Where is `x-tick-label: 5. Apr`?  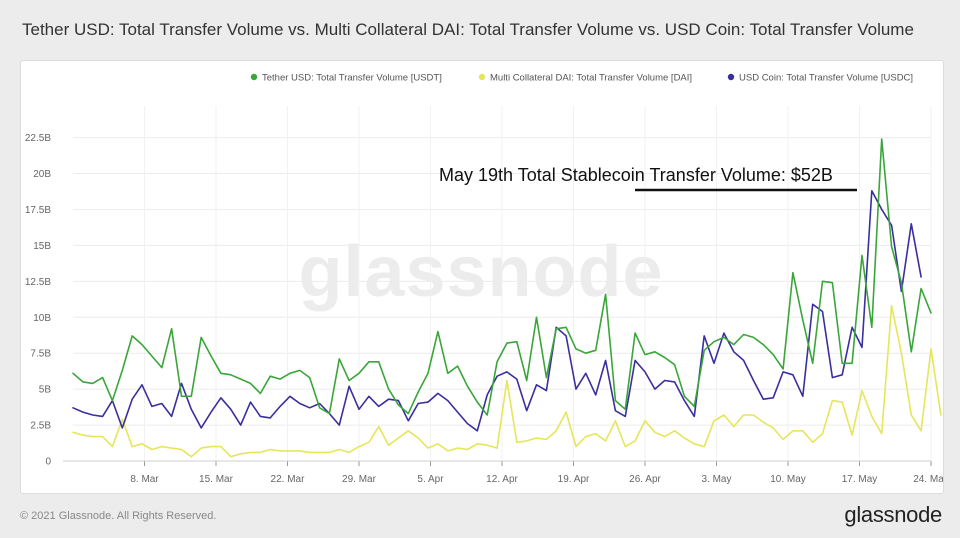
x-tick-label: 5. Apr is located at coordinates (430, 479).